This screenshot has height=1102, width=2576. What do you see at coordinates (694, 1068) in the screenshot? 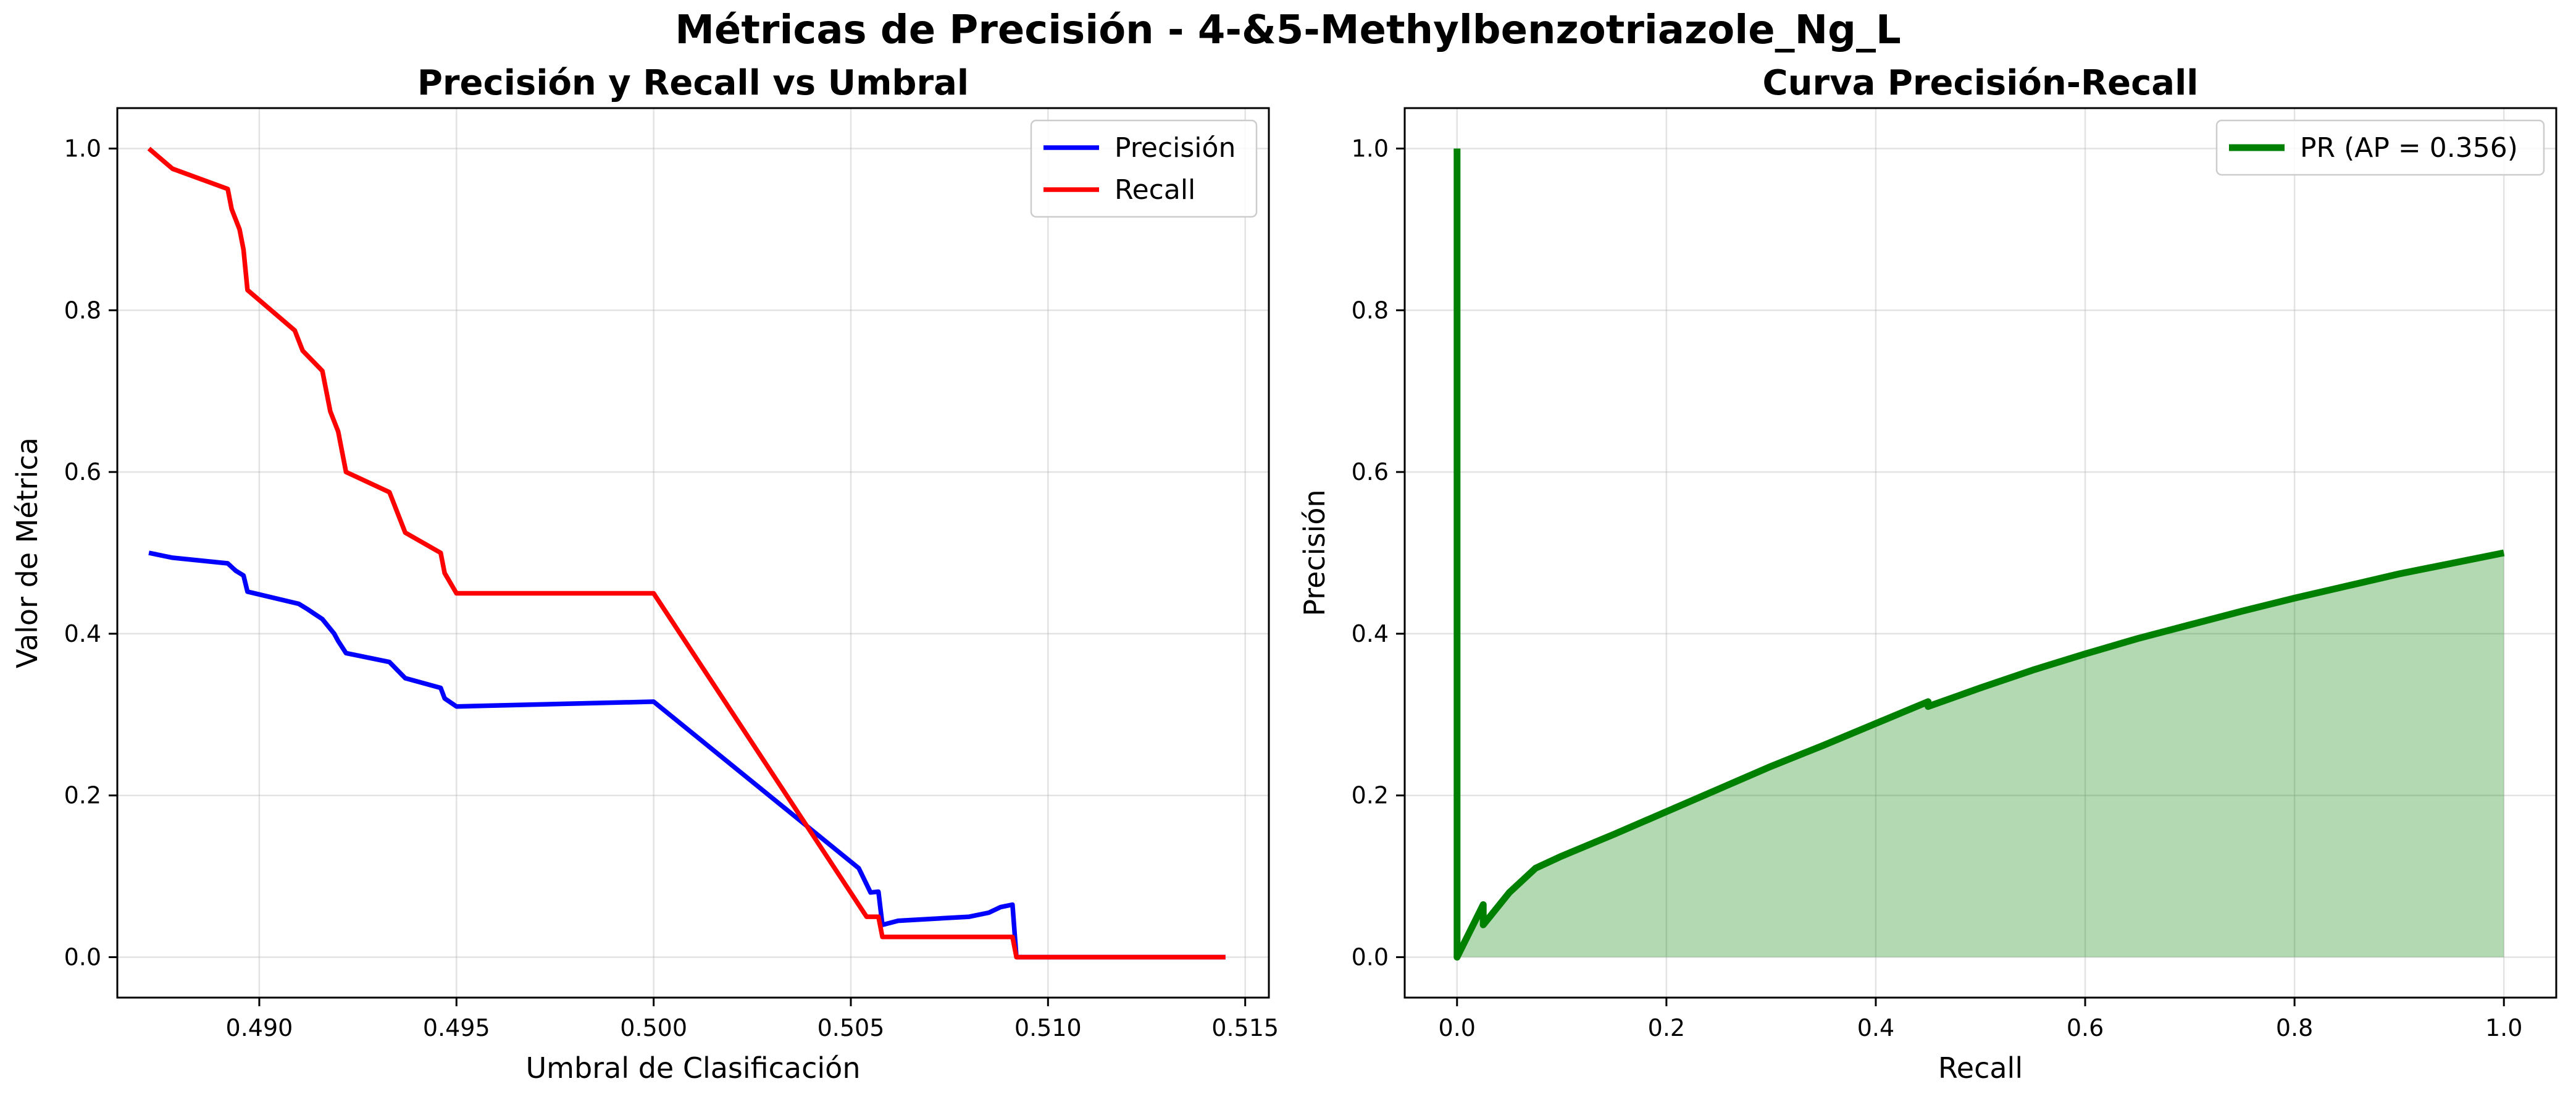
I see `x-axis-label: Umbral de Clasificación` at bounding box center [694, 1068].